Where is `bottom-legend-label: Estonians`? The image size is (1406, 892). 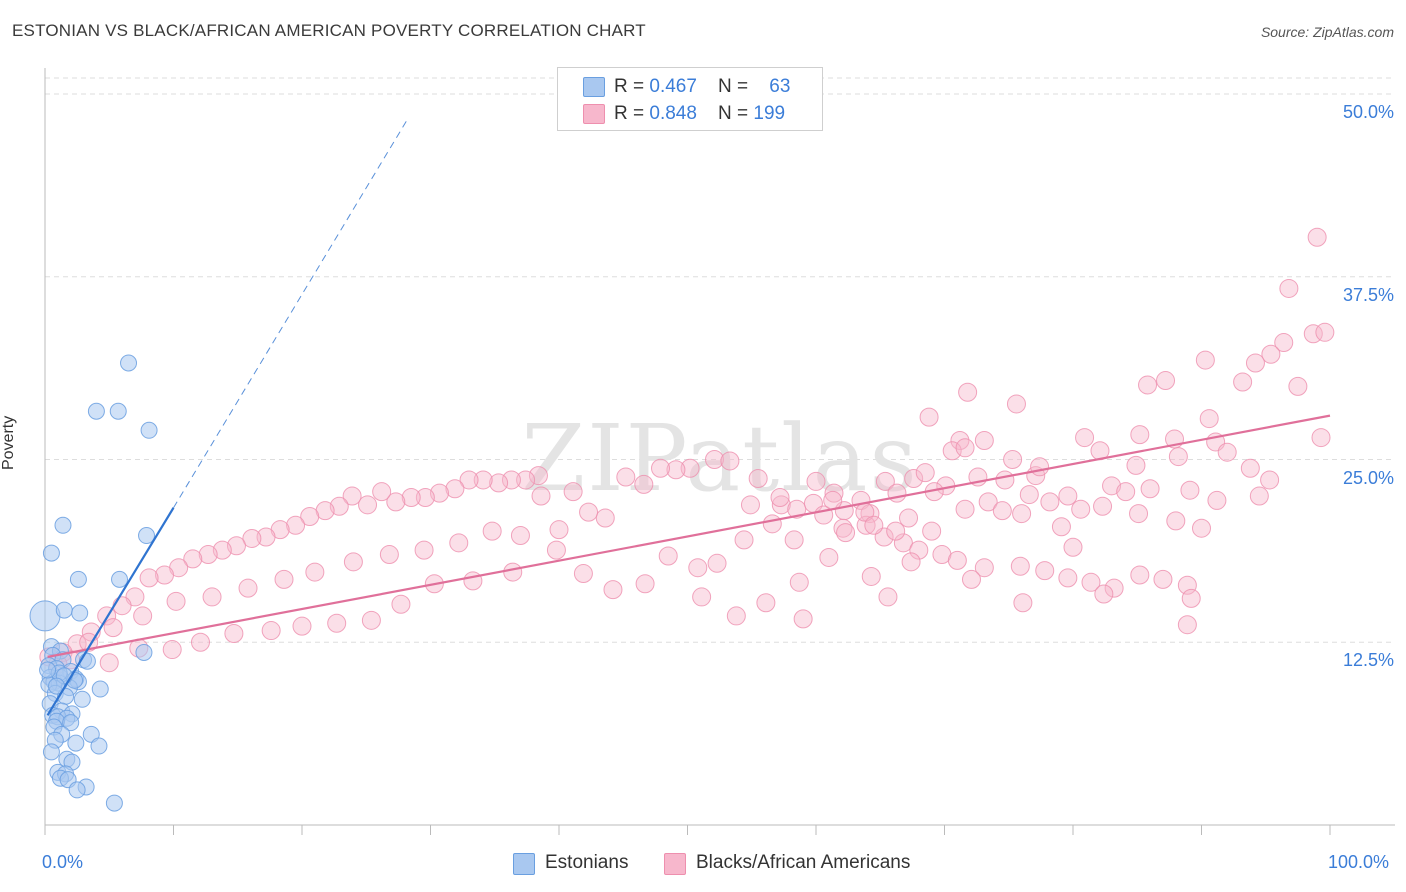 bottom-legend-label: Estonians is located at coordinates (587, 862).